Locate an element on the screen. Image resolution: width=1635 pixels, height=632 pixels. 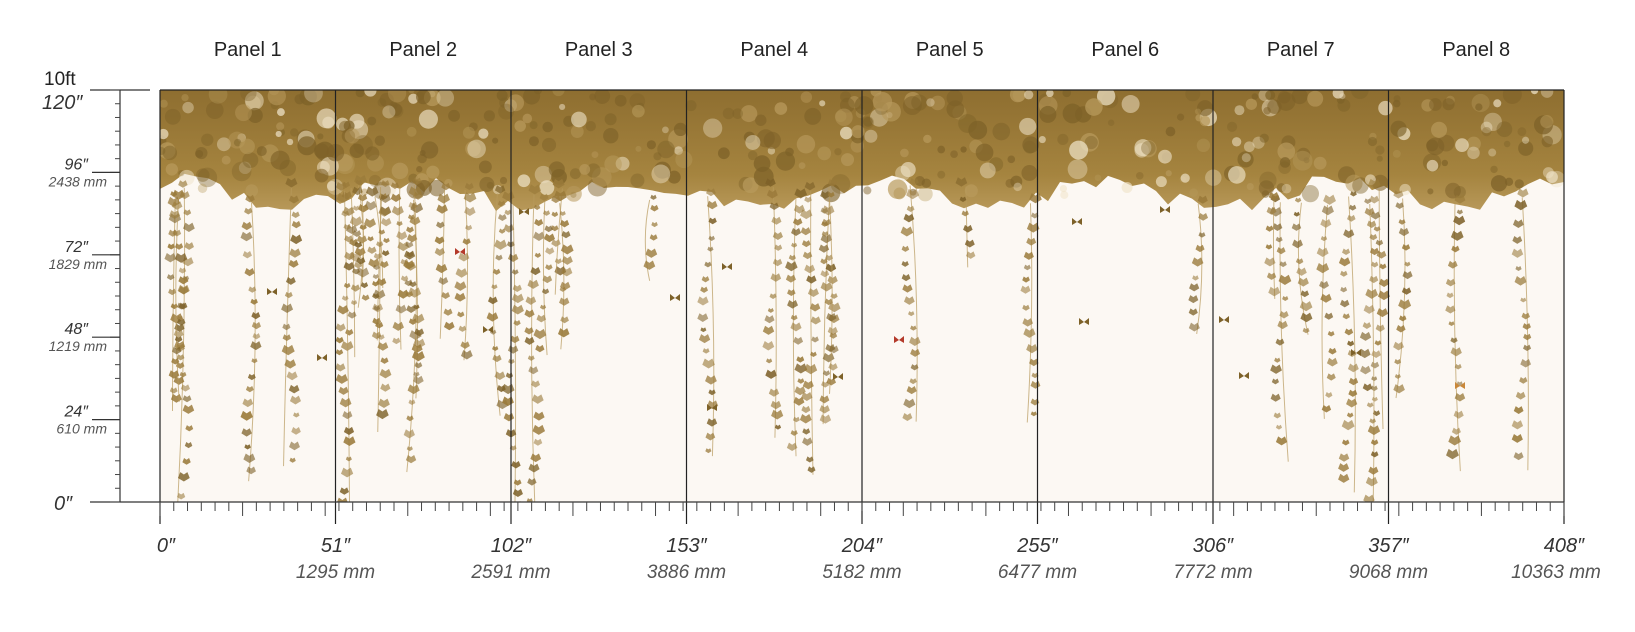
panel-label: Panel 4 is located at coordinates (774, 50).